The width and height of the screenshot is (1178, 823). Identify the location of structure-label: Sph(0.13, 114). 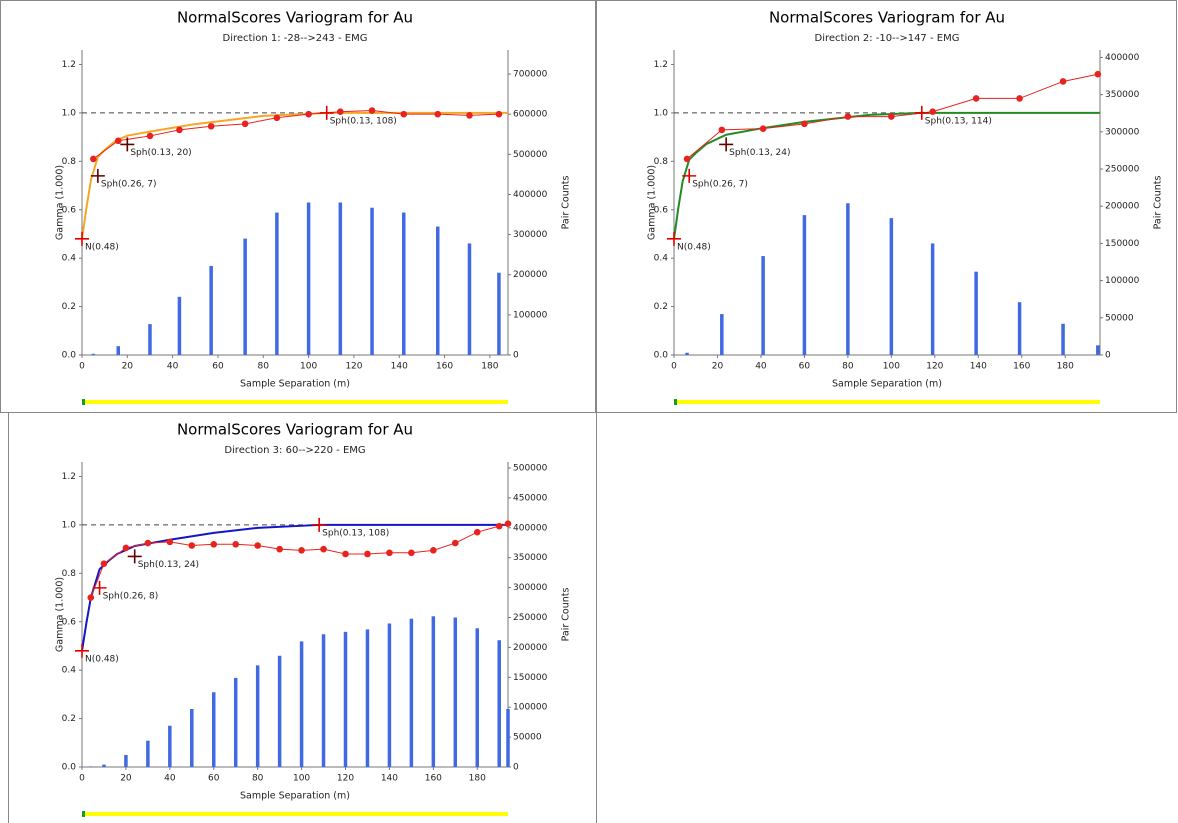
(958, 121).